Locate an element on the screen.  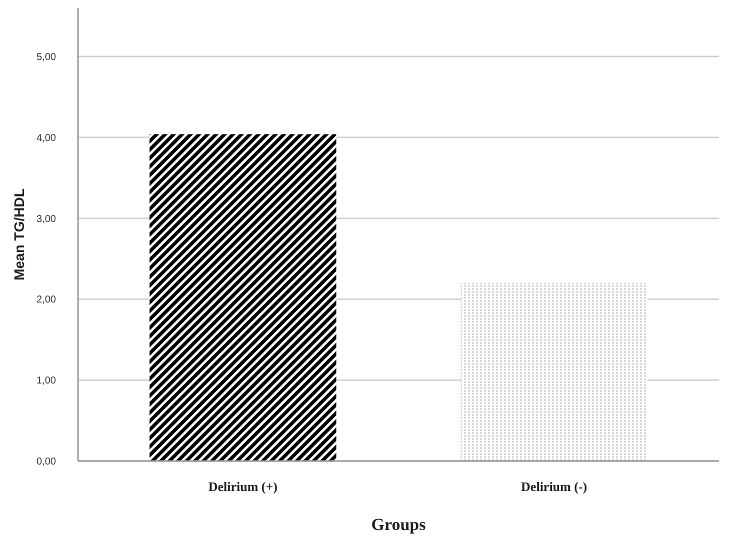
y-tick-label: 4,00 is located at coordinates (46, 138).